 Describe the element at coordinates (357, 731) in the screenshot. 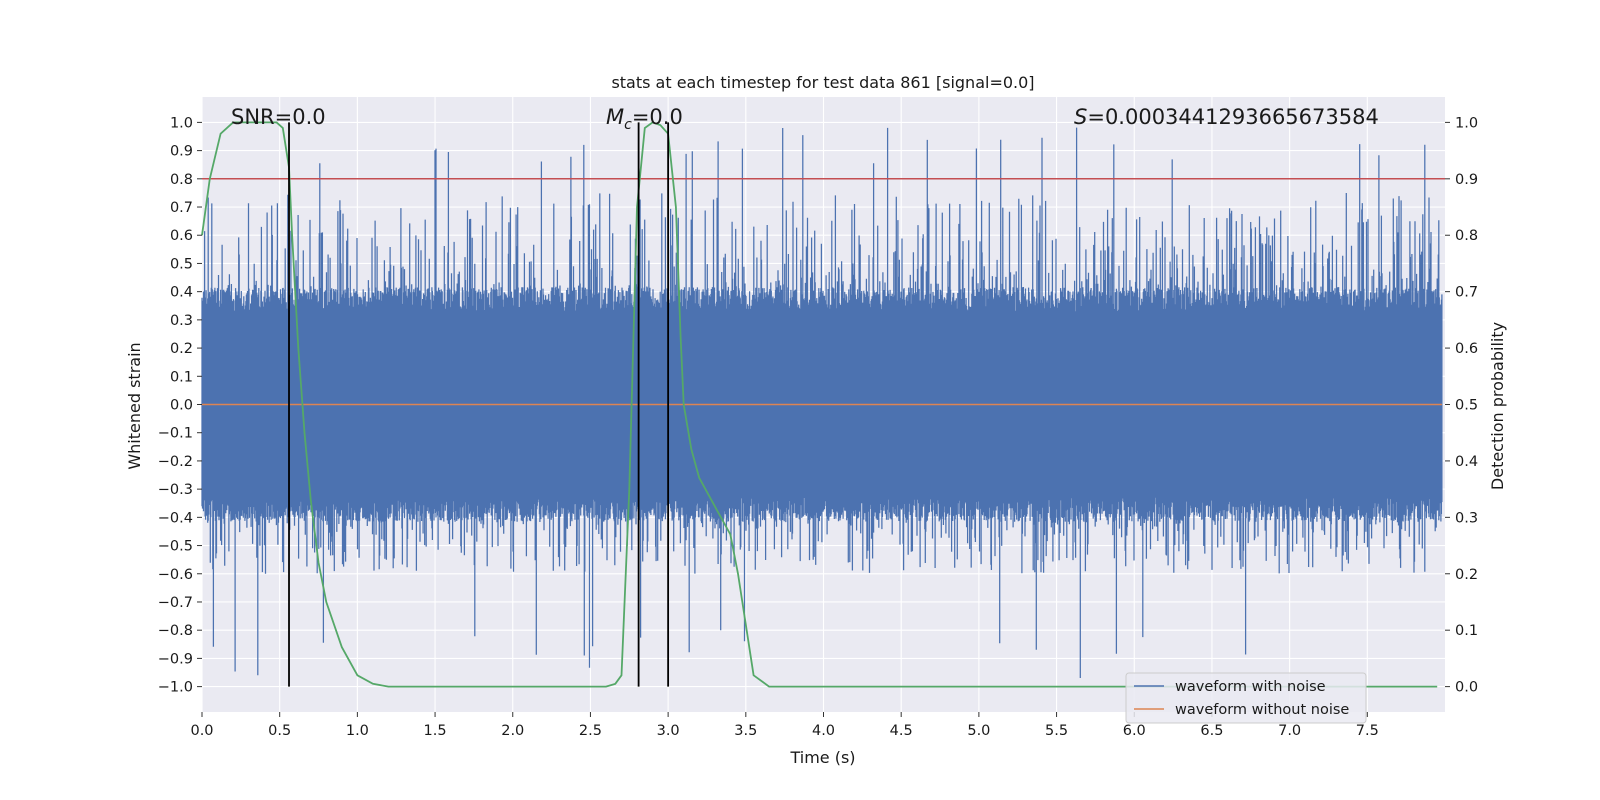

I see `x-tick-label-2: 1.0` at that location.